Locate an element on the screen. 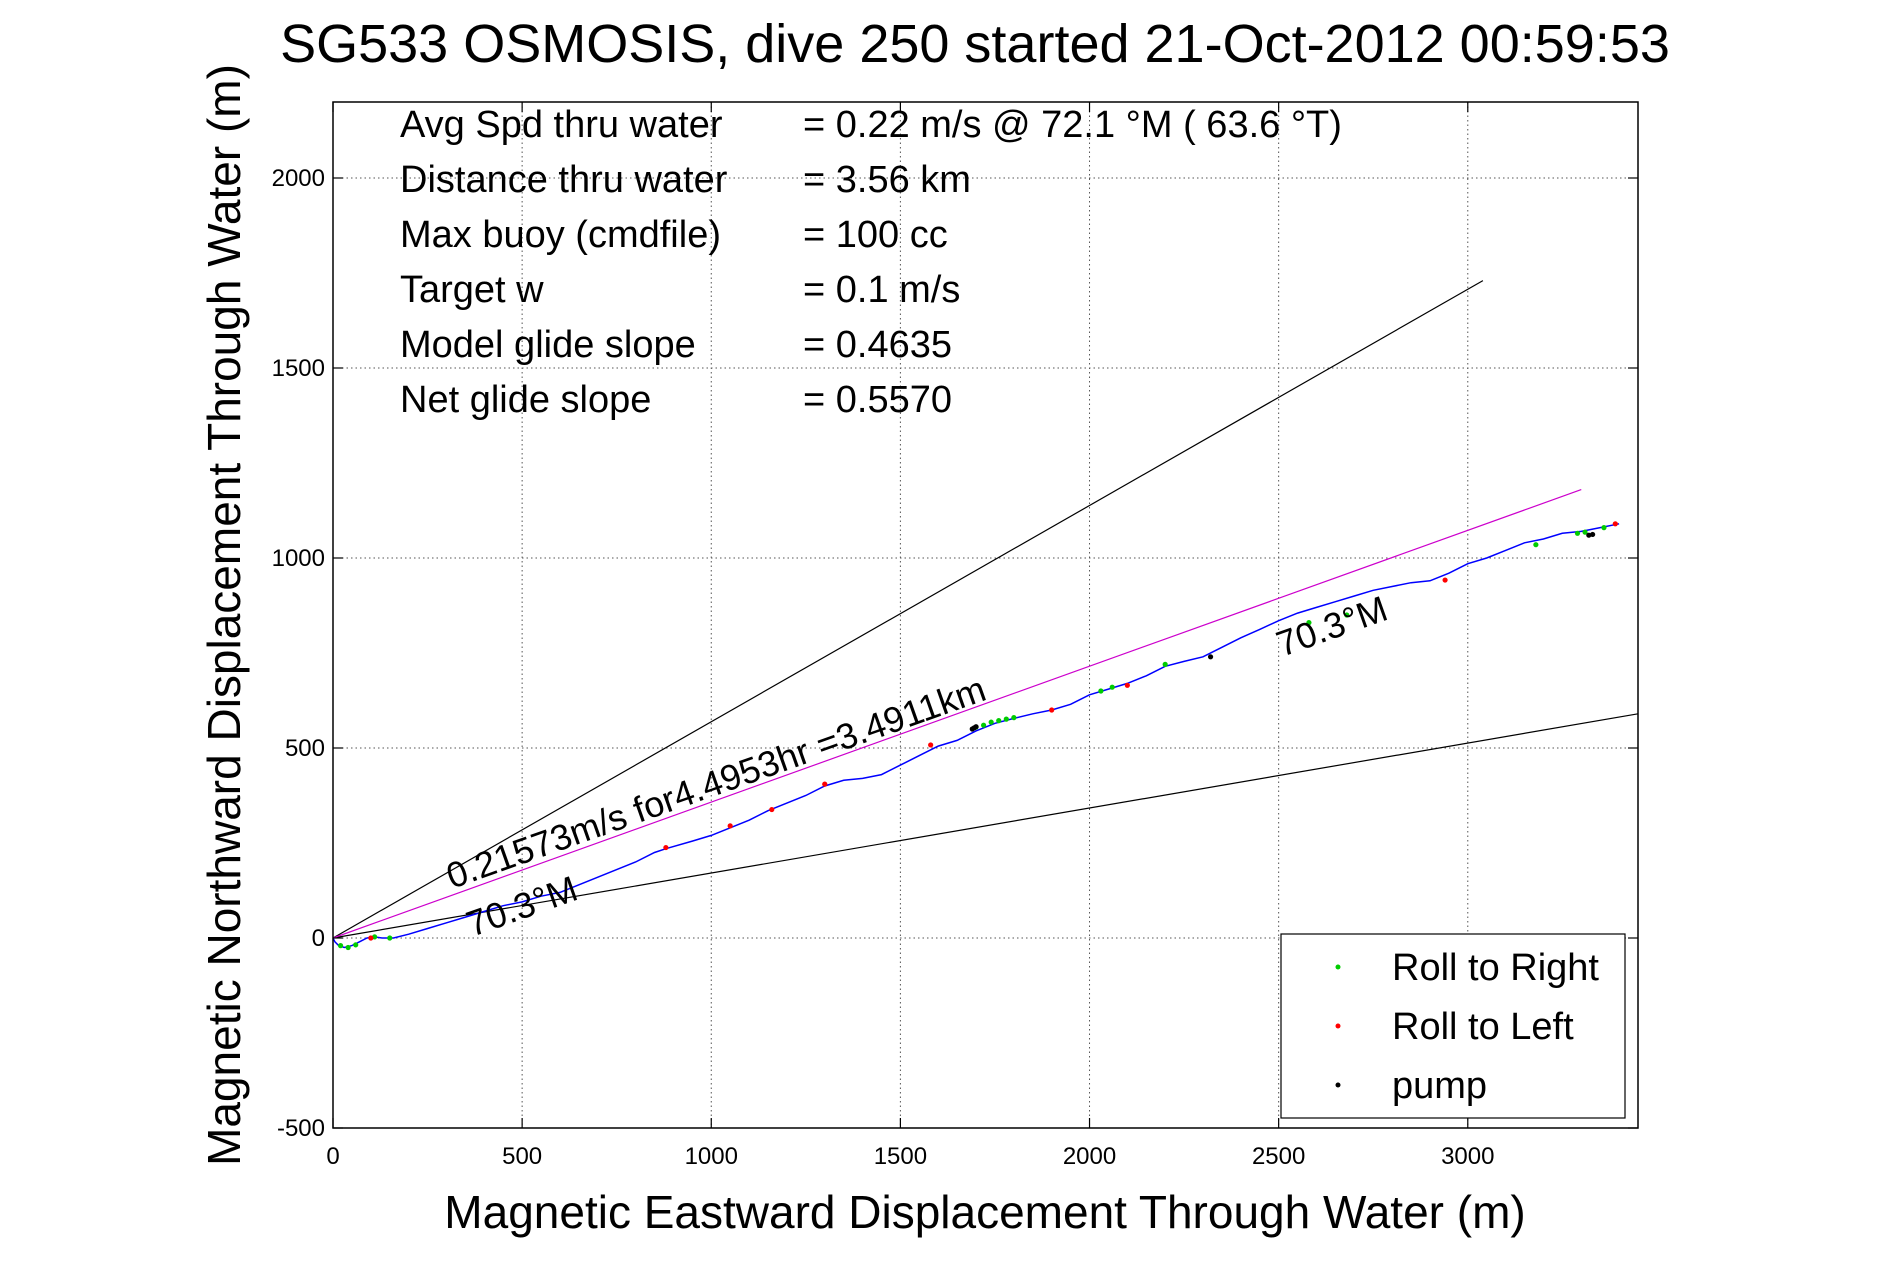 This screenshot has height=1262, width=1891. legend: Roll to Right Roll to Left pump is located at coordinates (1453, 1026).